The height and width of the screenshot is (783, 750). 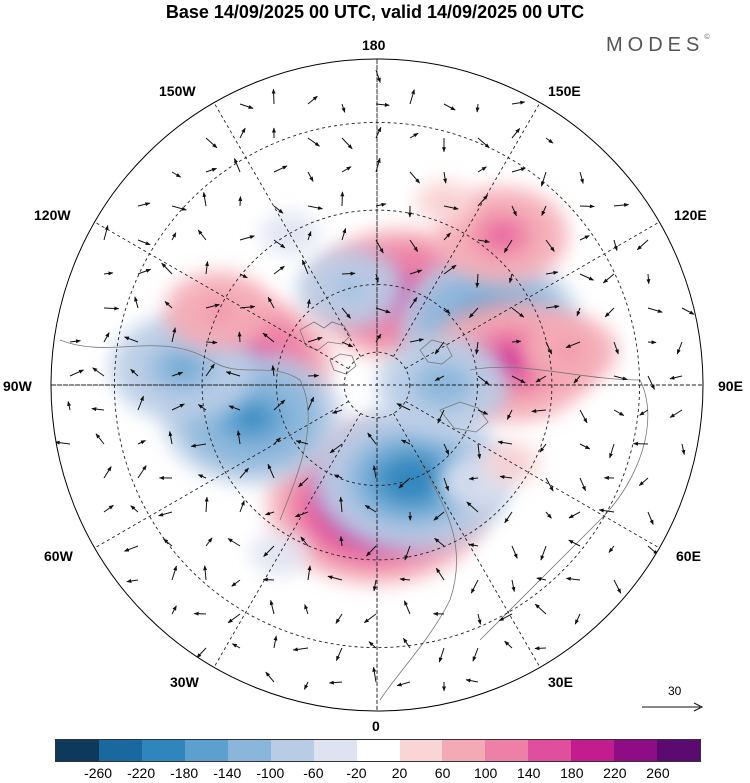 What do you see at coordinates (52, 215) in the screenshot?
I see `lon-label-120w: 120W` at bounding box center [52, 215].